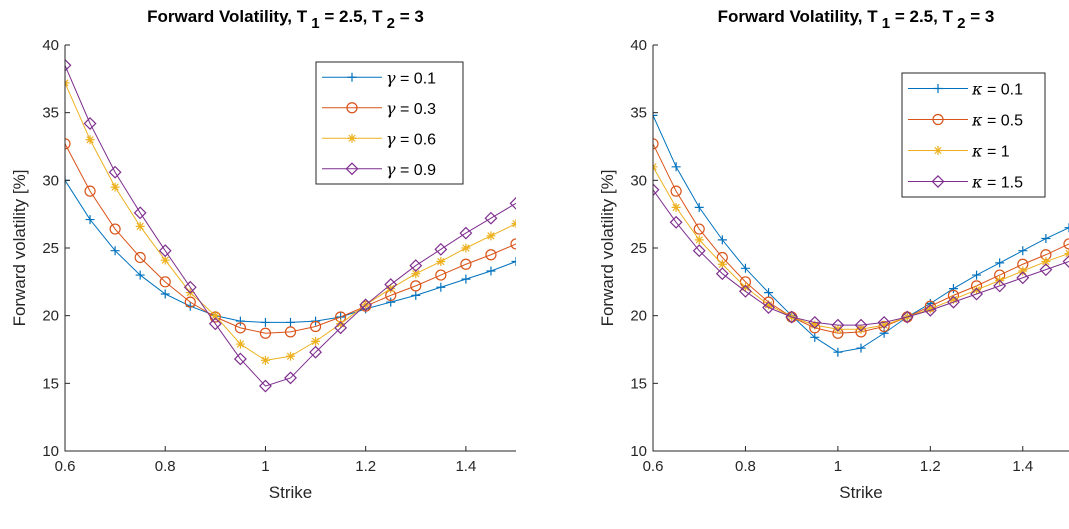 The image size is (1069, 529). What do you see at coordinates (990, 151) in the screenshot?
I see `legend-label: κ = 1` at bounding box center [990, 151].